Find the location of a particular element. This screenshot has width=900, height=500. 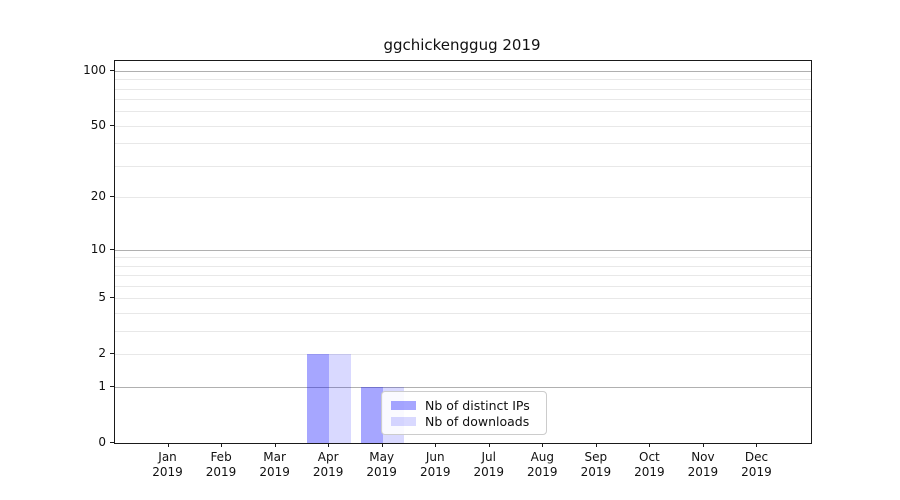

x-tick-label-feb: Feb 2019 is located at coordinates (221, 465).